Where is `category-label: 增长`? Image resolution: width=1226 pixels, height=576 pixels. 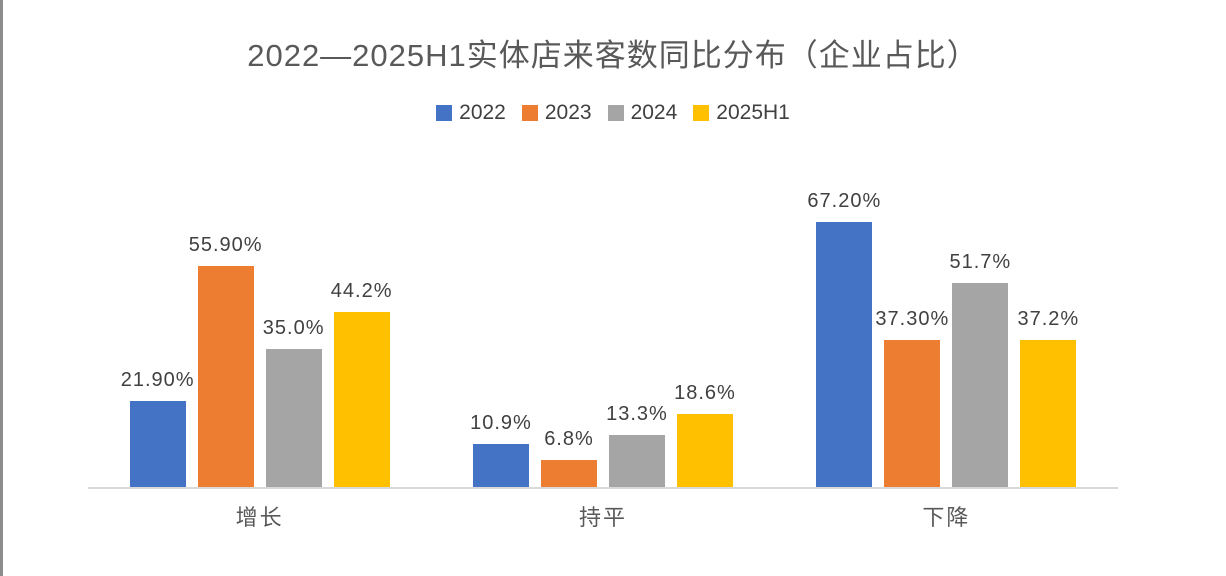
category-label: 增长 is located at coordinates (259, 517).